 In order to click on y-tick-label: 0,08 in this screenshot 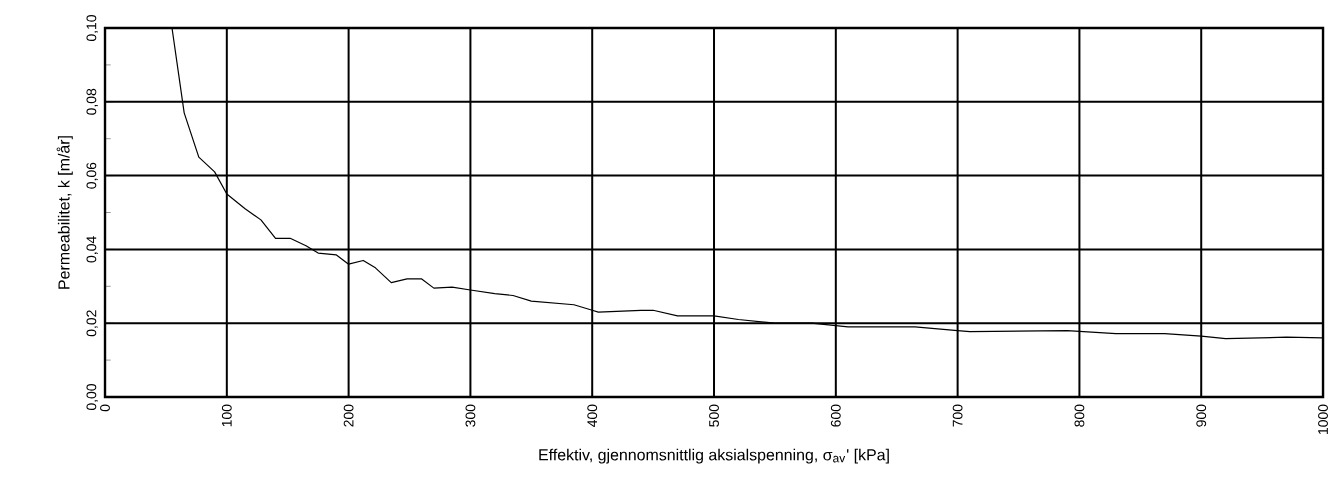, I will do `click(92, 101)`.